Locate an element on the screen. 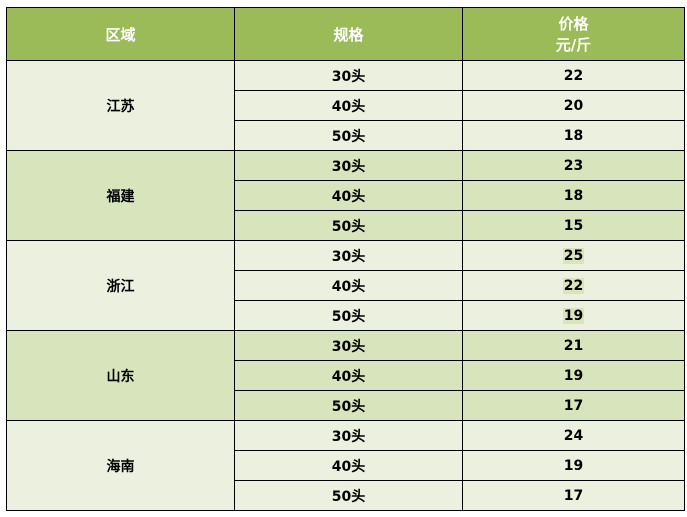 This screenshot has width=687, height=517. region-cell: 山东 is located at coordinates (120, 375).